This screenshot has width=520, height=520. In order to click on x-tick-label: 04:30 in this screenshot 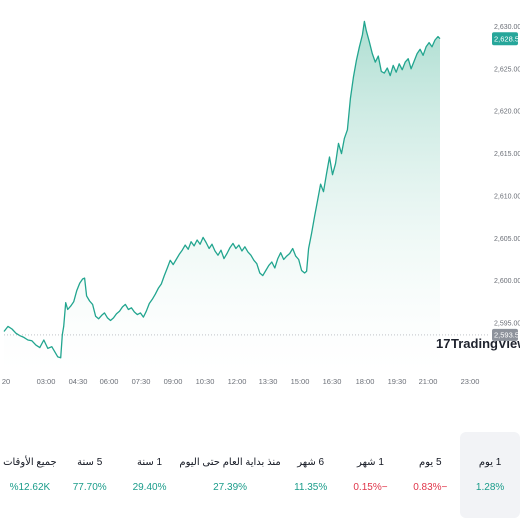, I will do `click(78, 381)`.